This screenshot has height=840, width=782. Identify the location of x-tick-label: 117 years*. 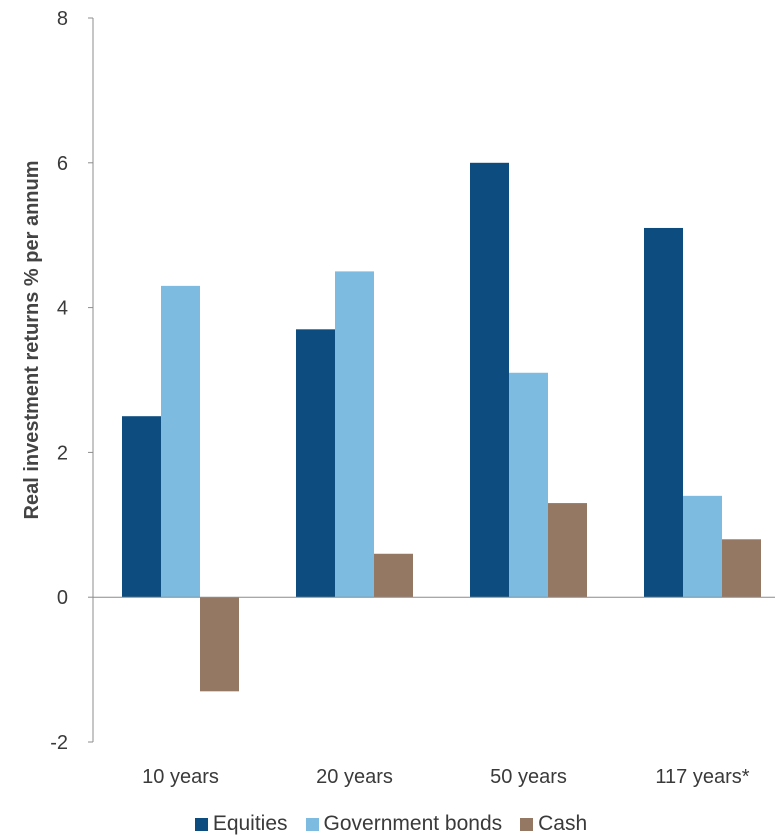
(702, 777).